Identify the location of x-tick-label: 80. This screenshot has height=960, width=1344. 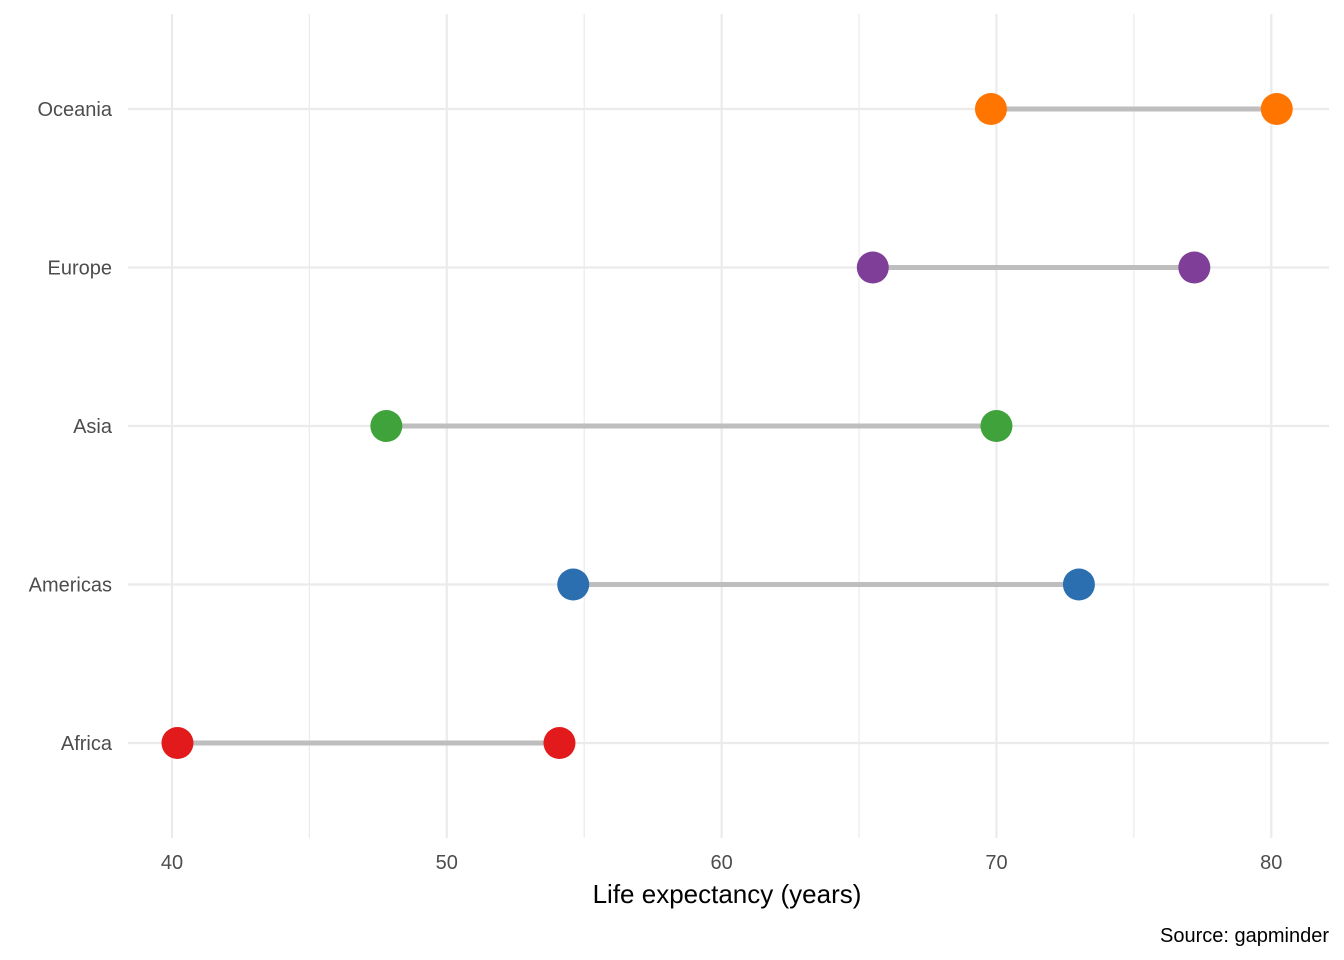
(1271, 863).